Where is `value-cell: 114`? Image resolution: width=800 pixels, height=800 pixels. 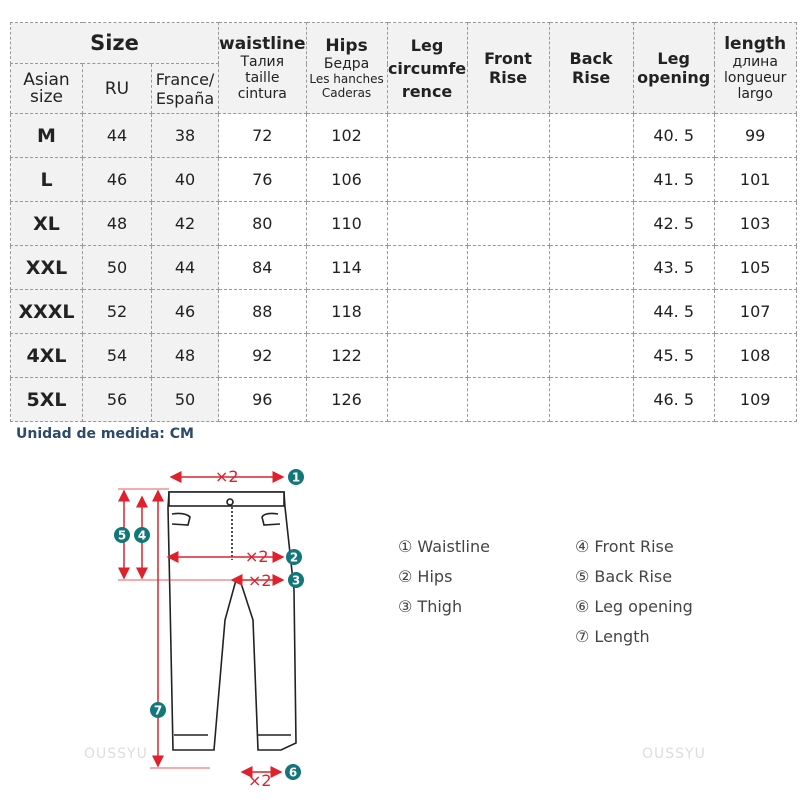 value-cell: 114 is located at coordinates (346, 267).